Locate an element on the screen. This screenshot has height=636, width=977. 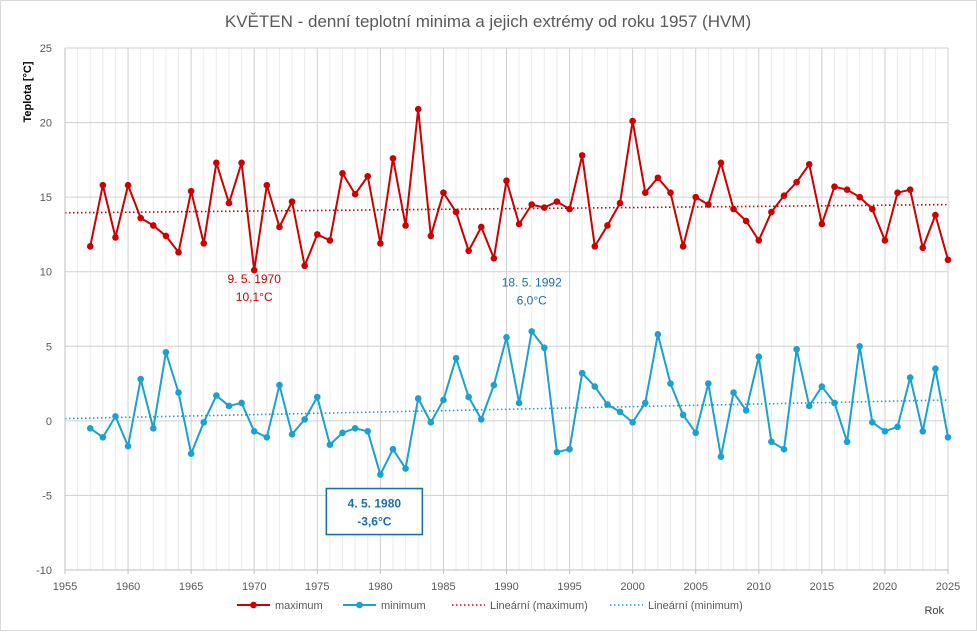
x-tick-label: 1960 is located at coordinates (128, 587).